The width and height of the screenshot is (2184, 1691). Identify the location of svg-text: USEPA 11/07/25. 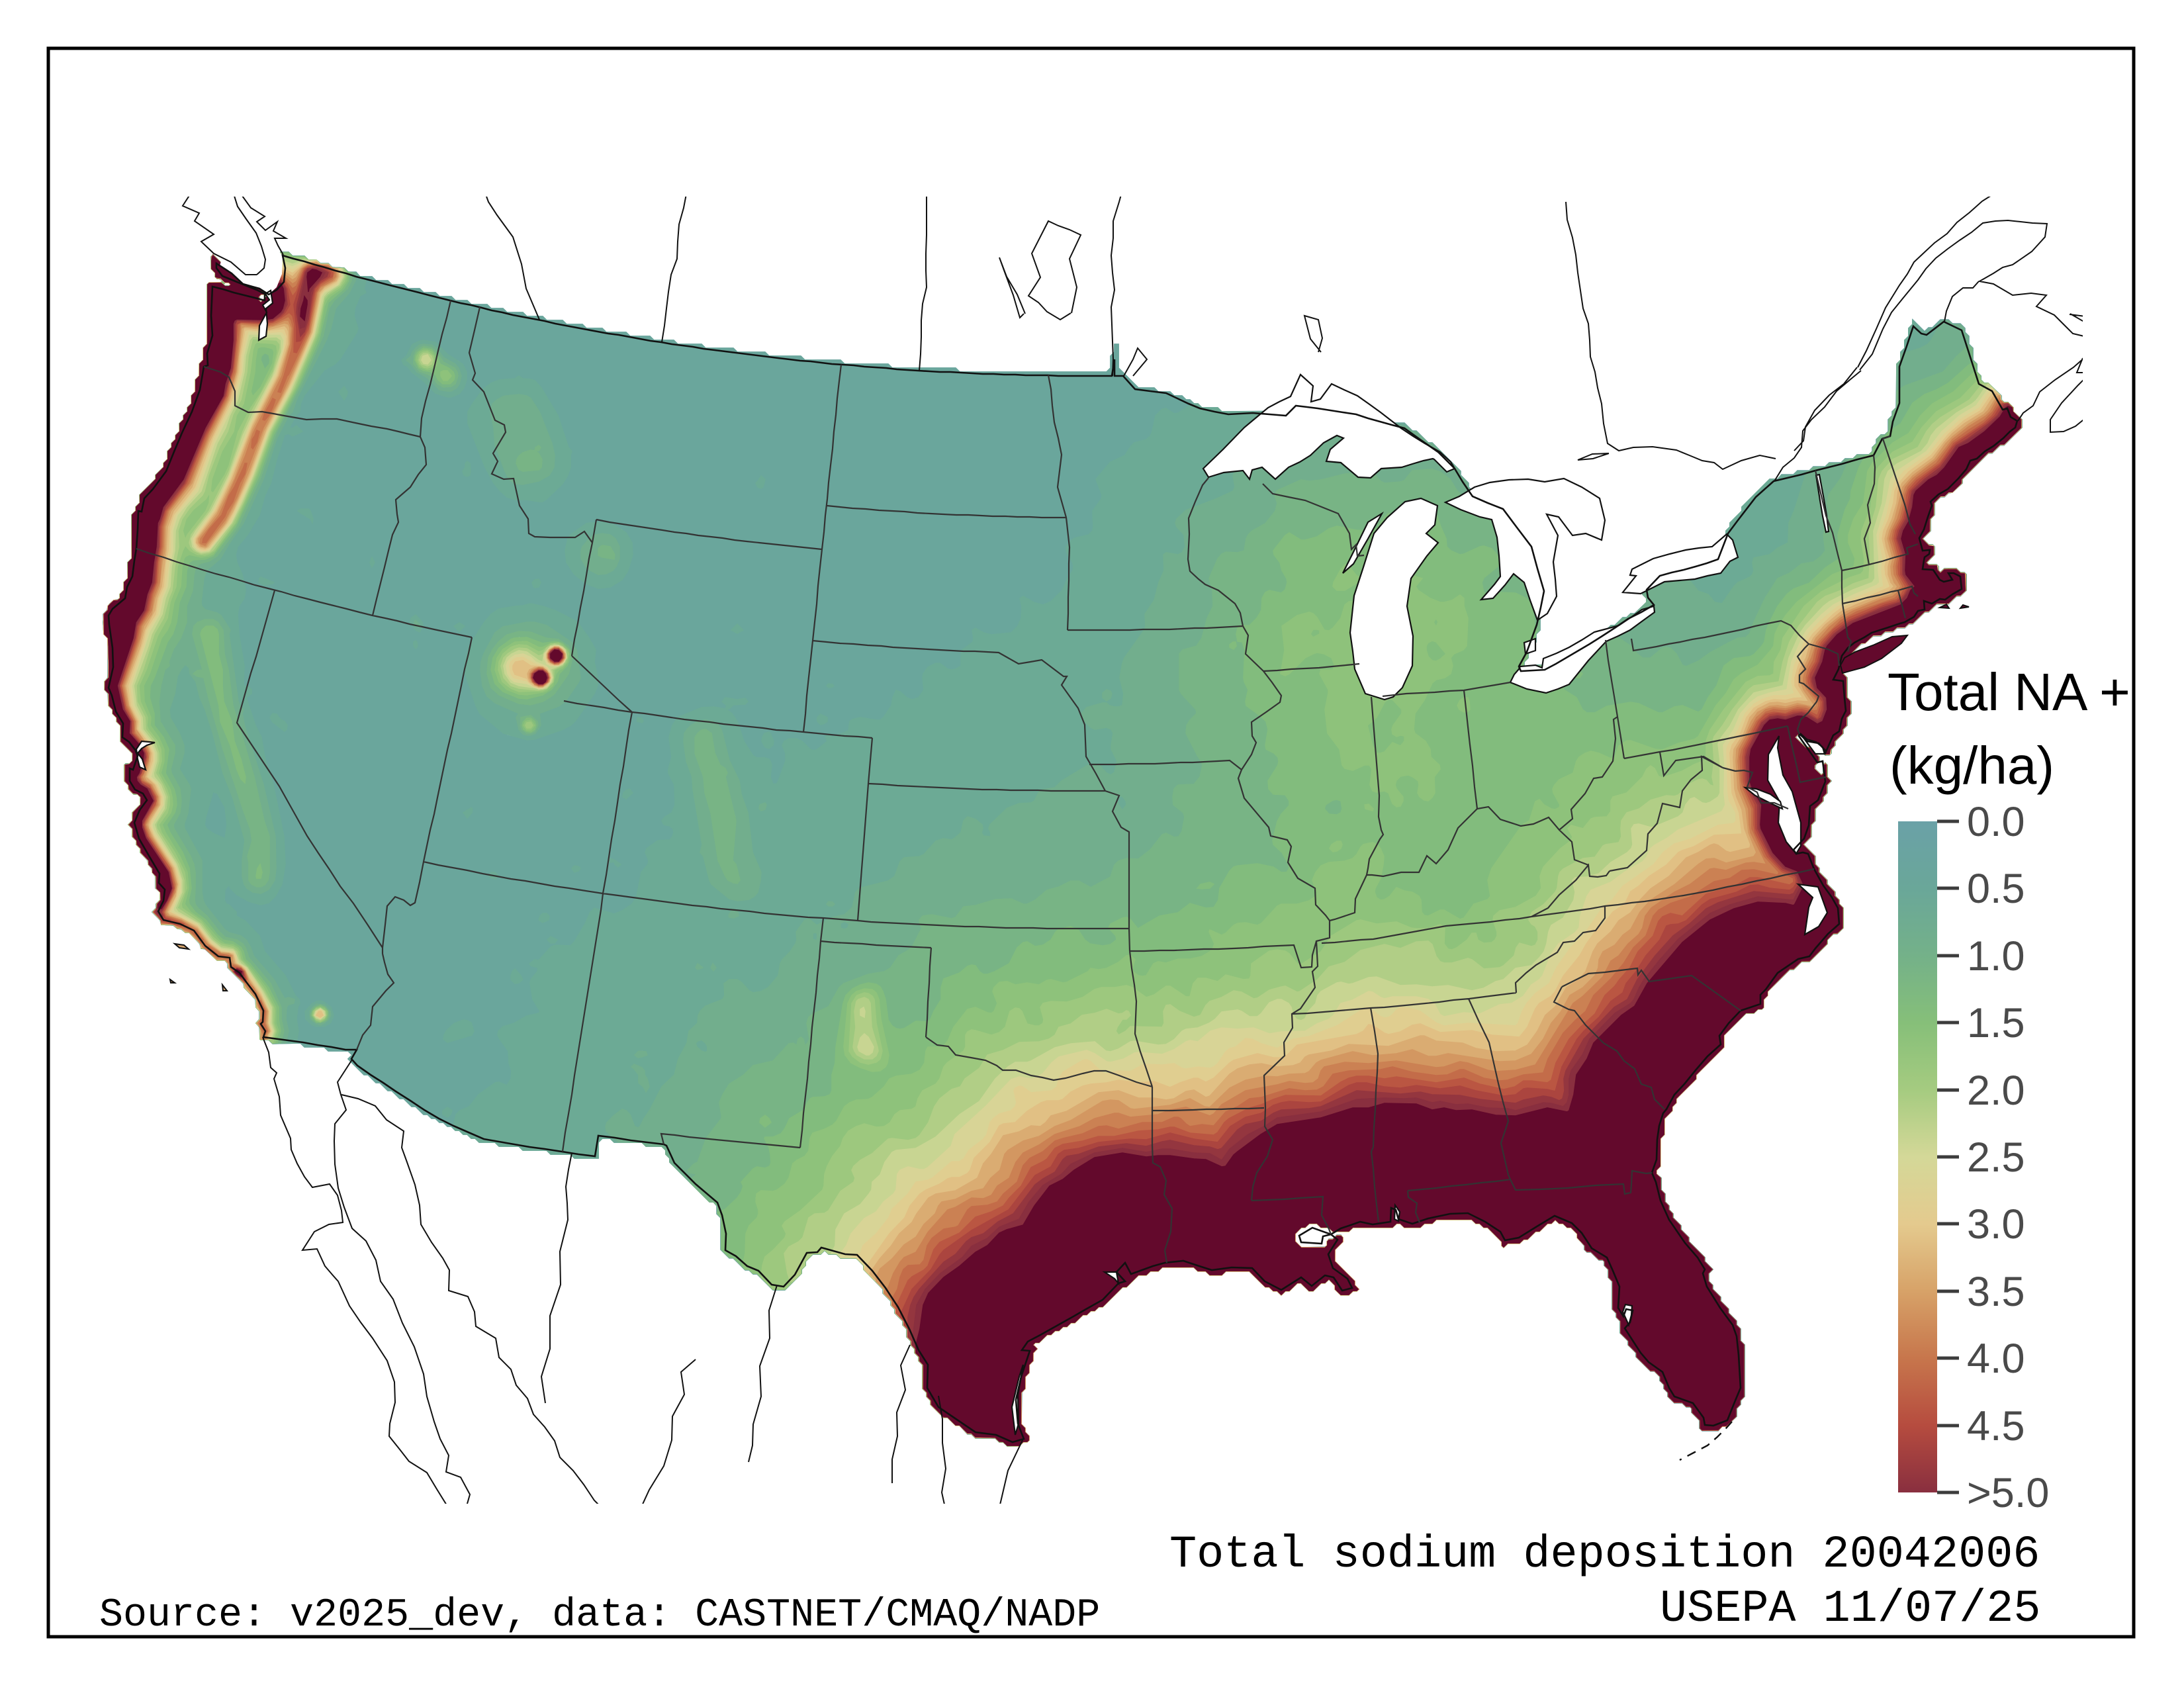
(1851, 1609).